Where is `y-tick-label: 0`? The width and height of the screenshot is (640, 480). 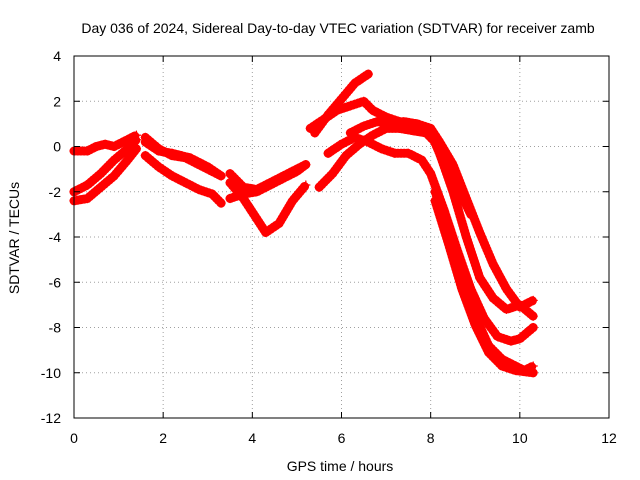
y-tick-label: 0 is located at coordinates (57, 147).